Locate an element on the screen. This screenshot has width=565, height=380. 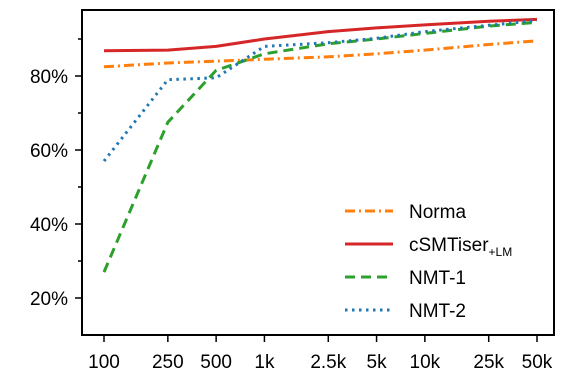
legend-label-text: NMT-2 is located at coordinates (437, 311).